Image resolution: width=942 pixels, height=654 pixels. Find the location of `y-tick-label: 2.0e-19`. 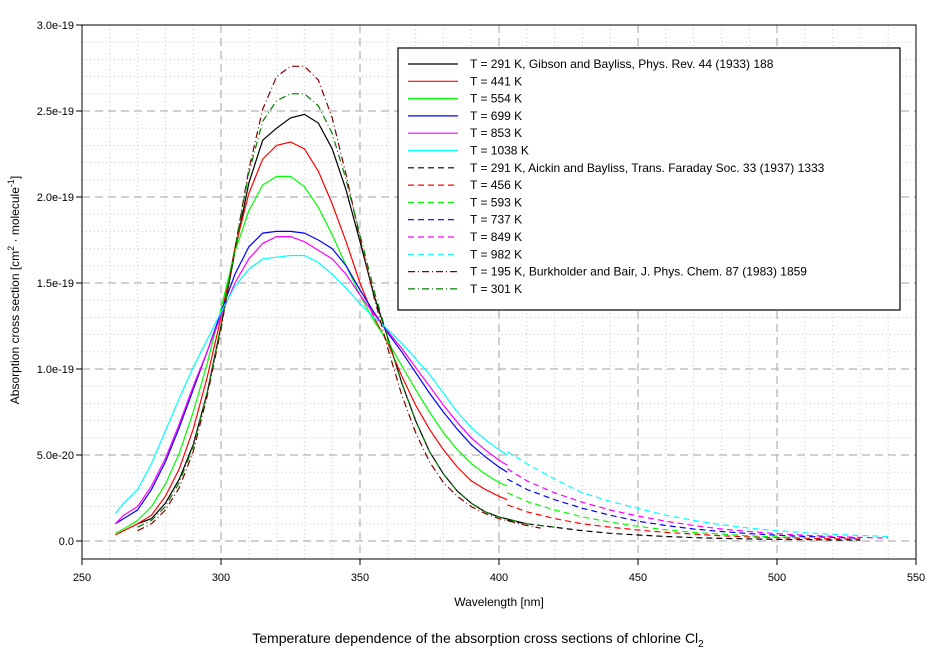

y-tick-label: 2.0e-19 is located at coordinates (55, 198).